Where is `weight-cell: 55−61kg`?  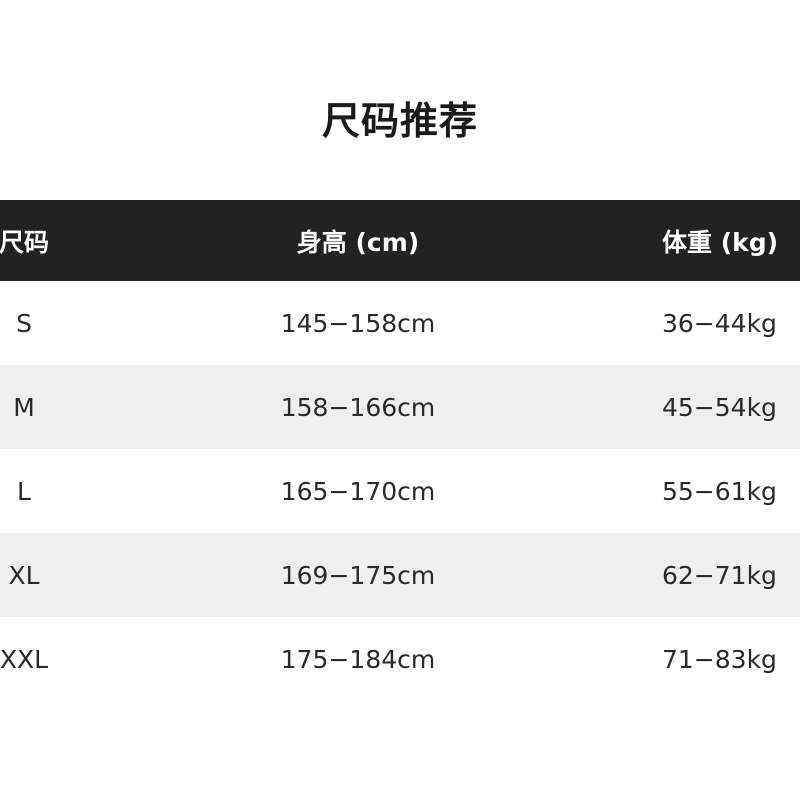
weight-cell: 55−61kg is located at coordinates (719, 491).